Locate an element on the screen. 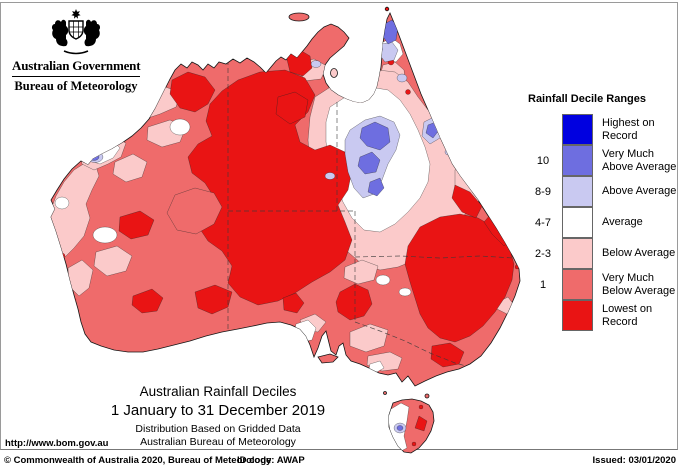 This screenshot has width=680, height=467. legend-label: Below Average is located at coordinates (639, 253).